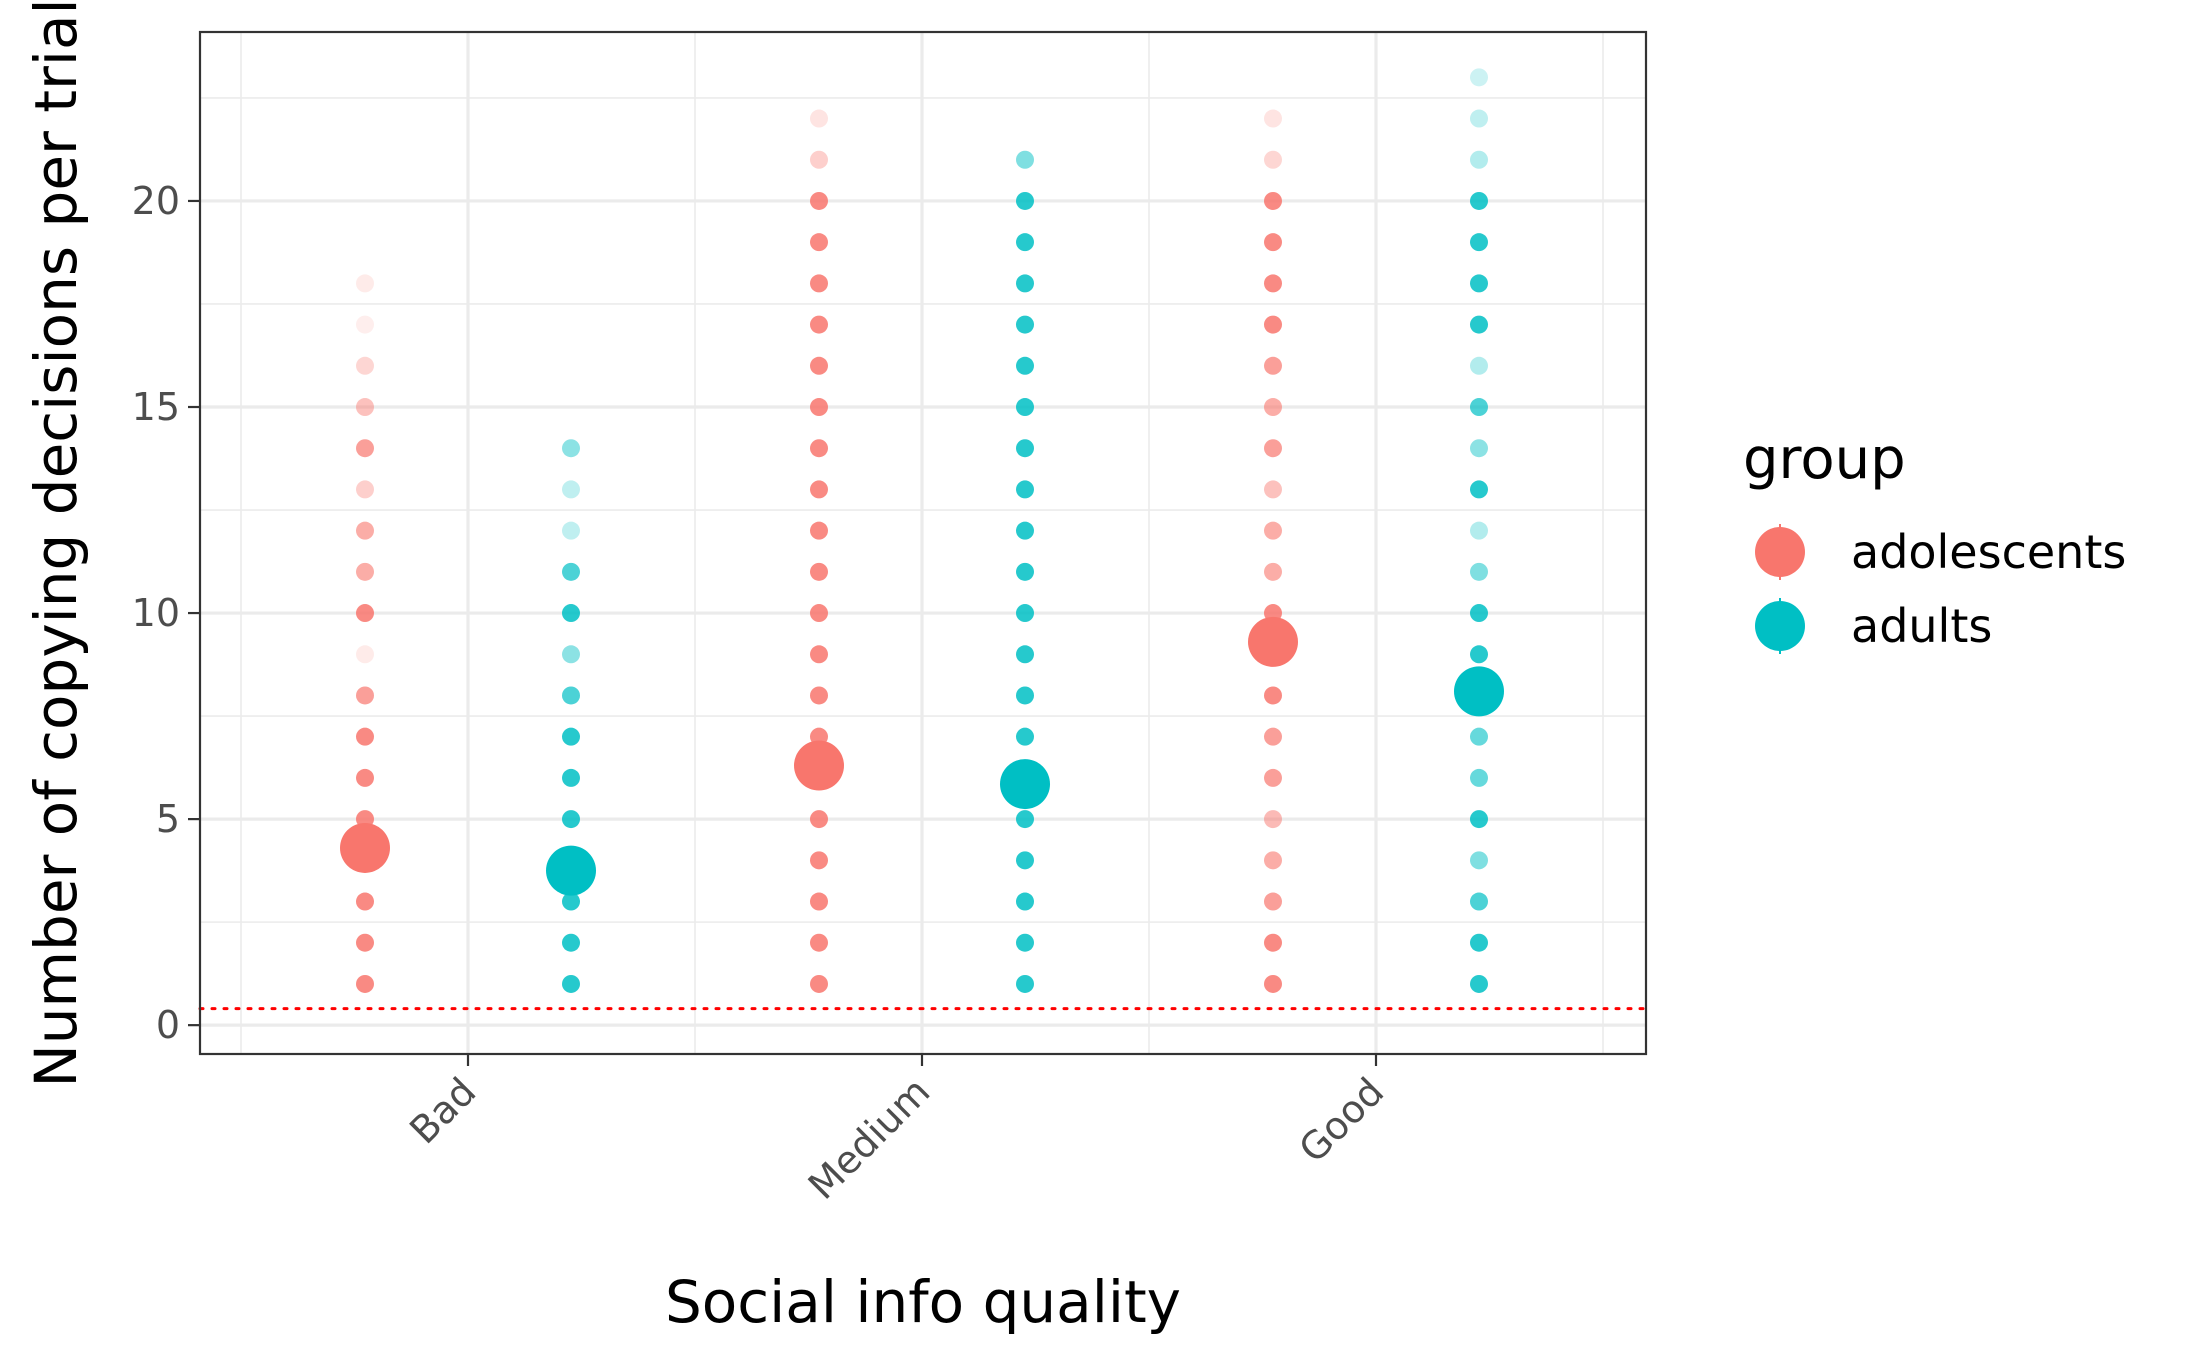 This screenshot has width=2187, height=1351. Describe the element at coordinates (166, 613) in the screenshot. I see `y-axis: 0 5 10 15 20` at that location.